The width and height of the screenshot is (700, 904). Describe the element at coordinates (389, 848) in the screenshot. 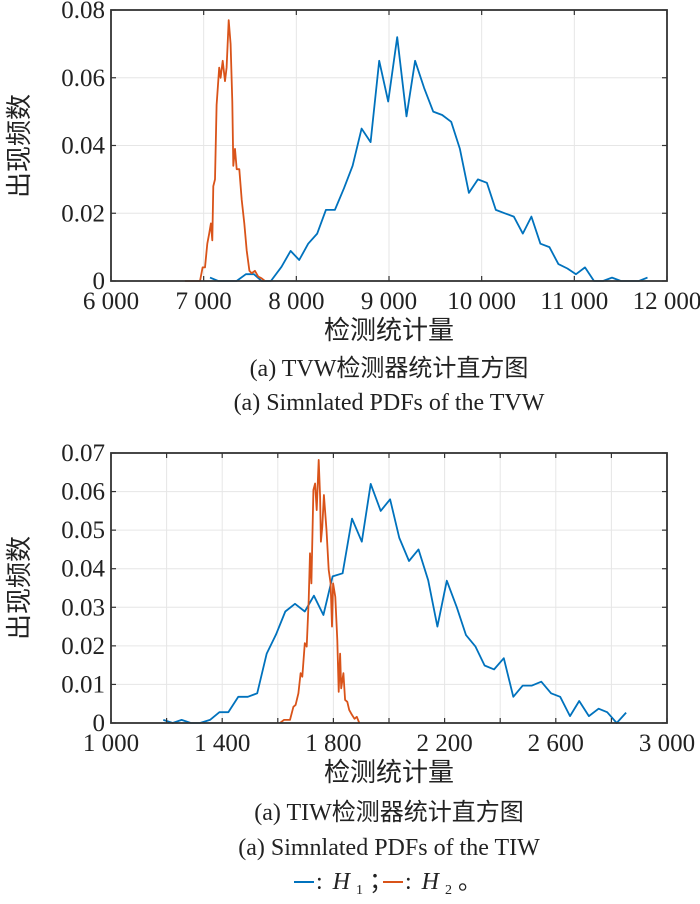

I see `chart-subtitle: (a) Simnlated PDFs of the TIW` at that location.